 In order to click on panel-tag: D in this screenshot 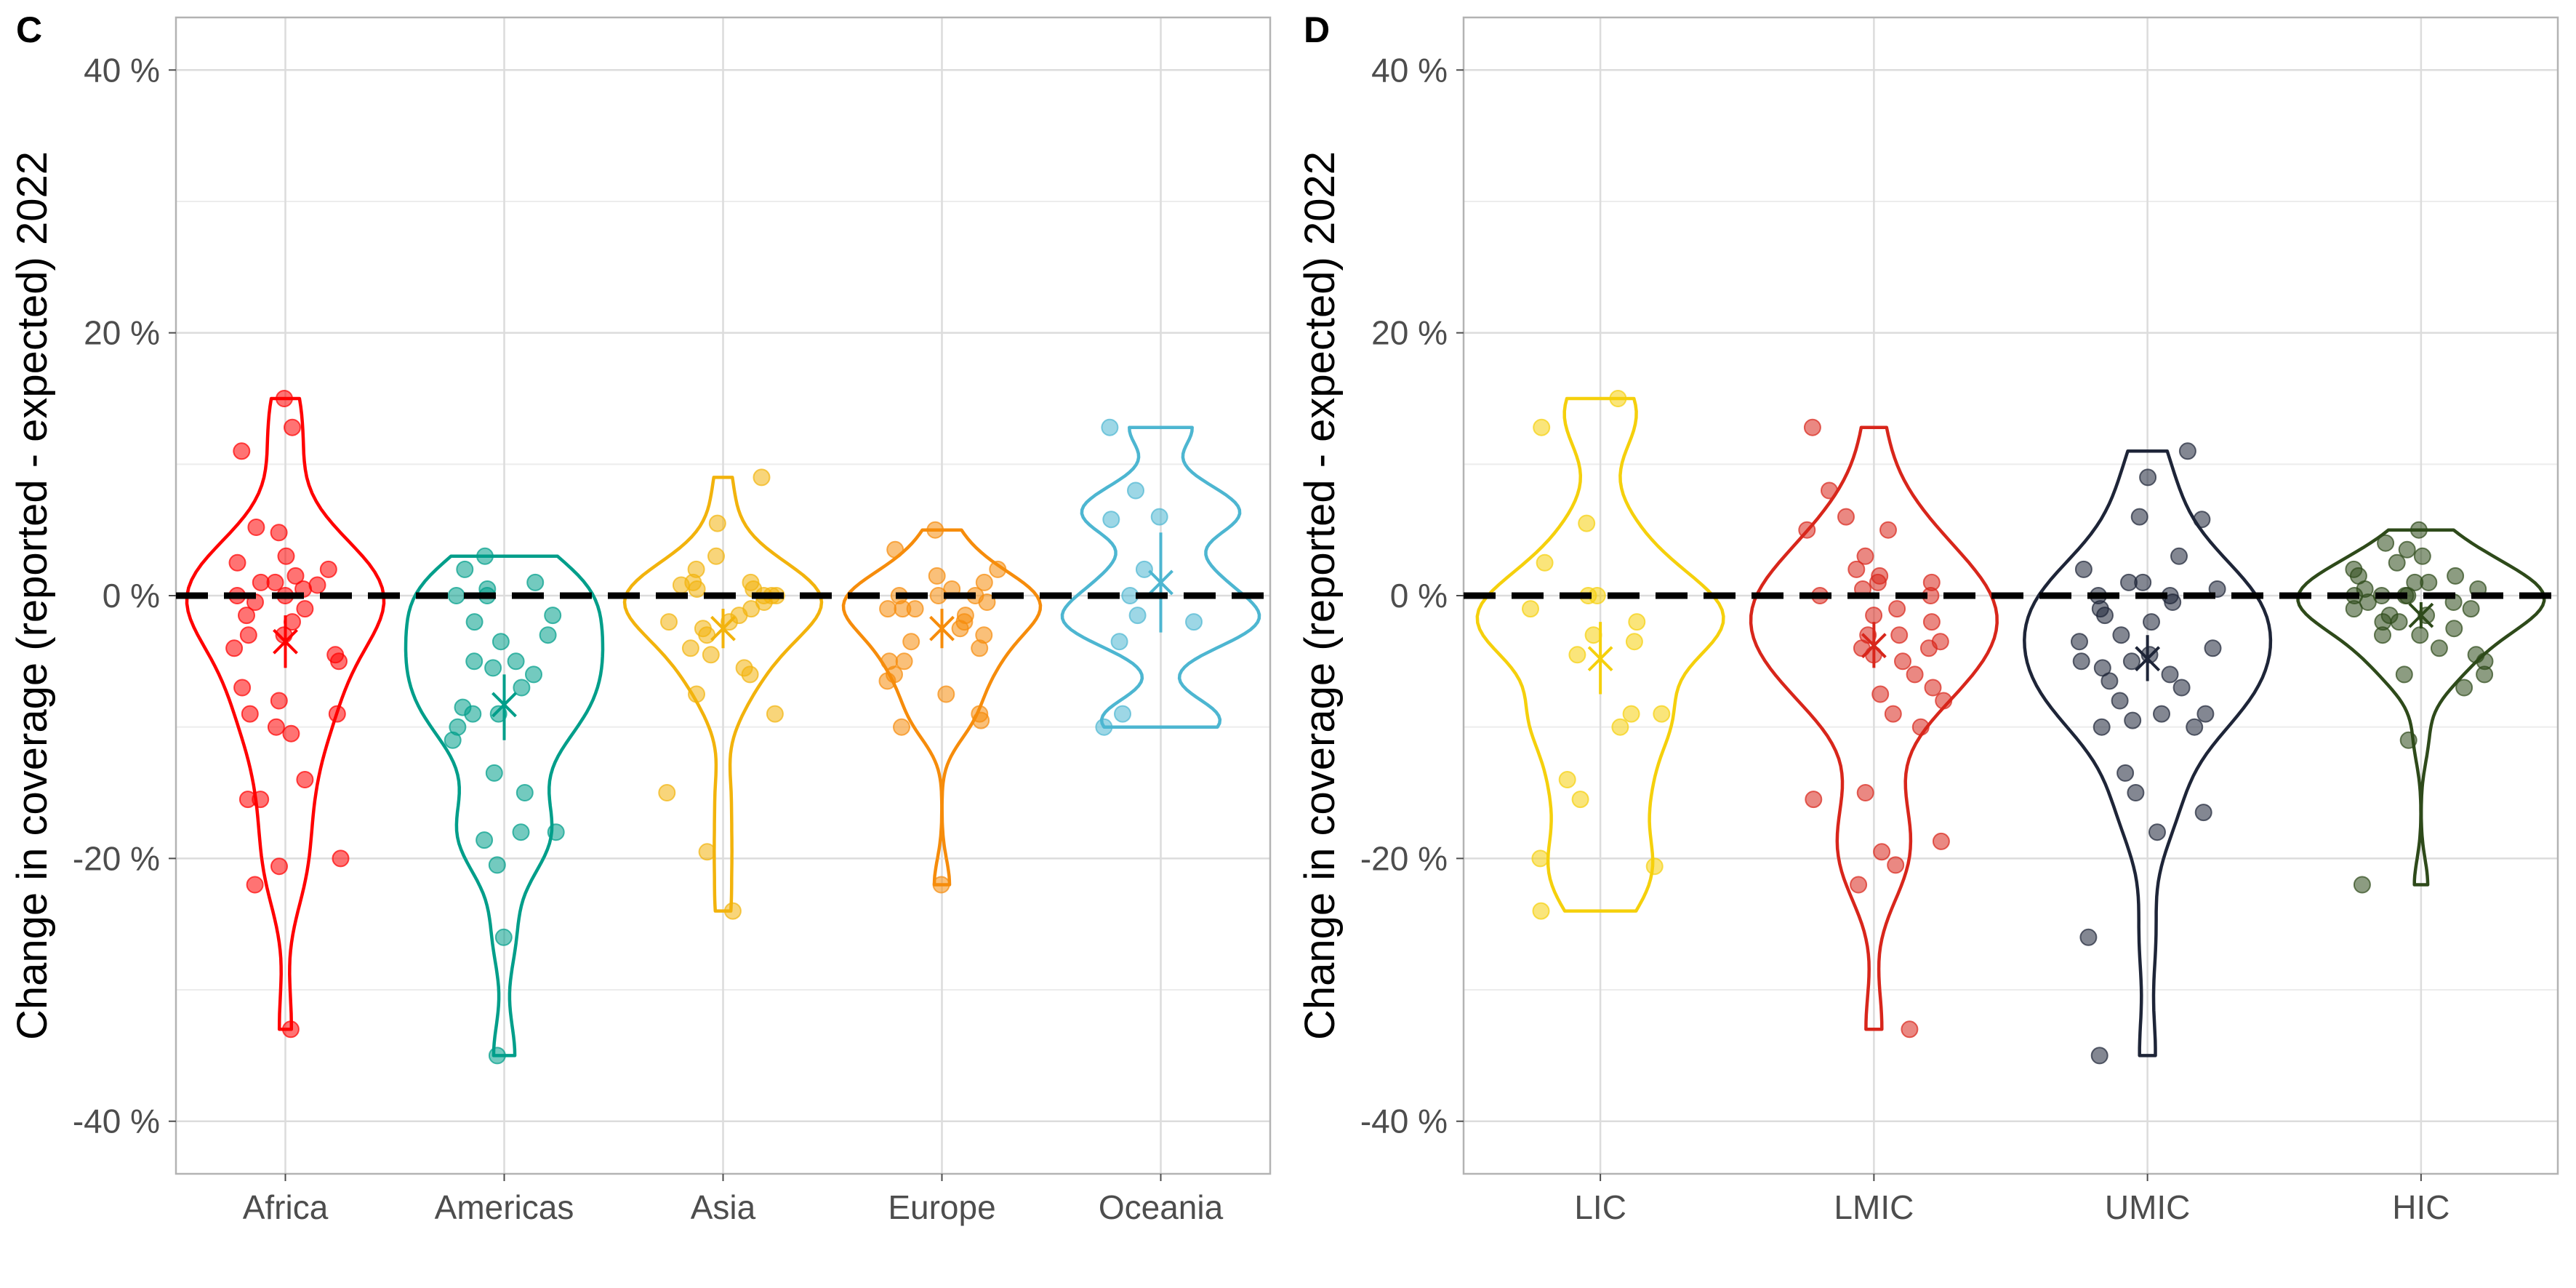, I will do `click(1317, 29)`.